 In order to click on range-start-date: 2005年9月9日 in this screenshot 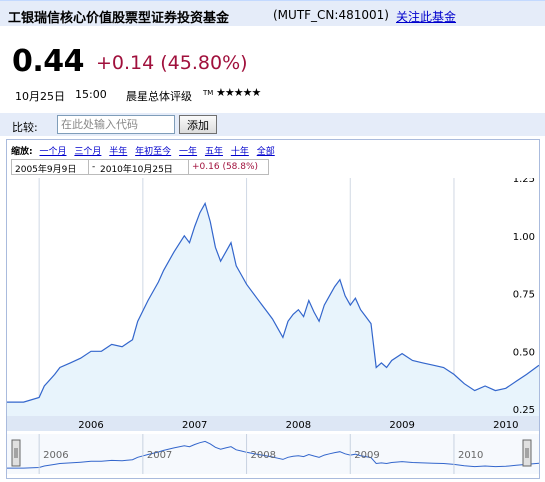, I will do `click(46, 170)`.